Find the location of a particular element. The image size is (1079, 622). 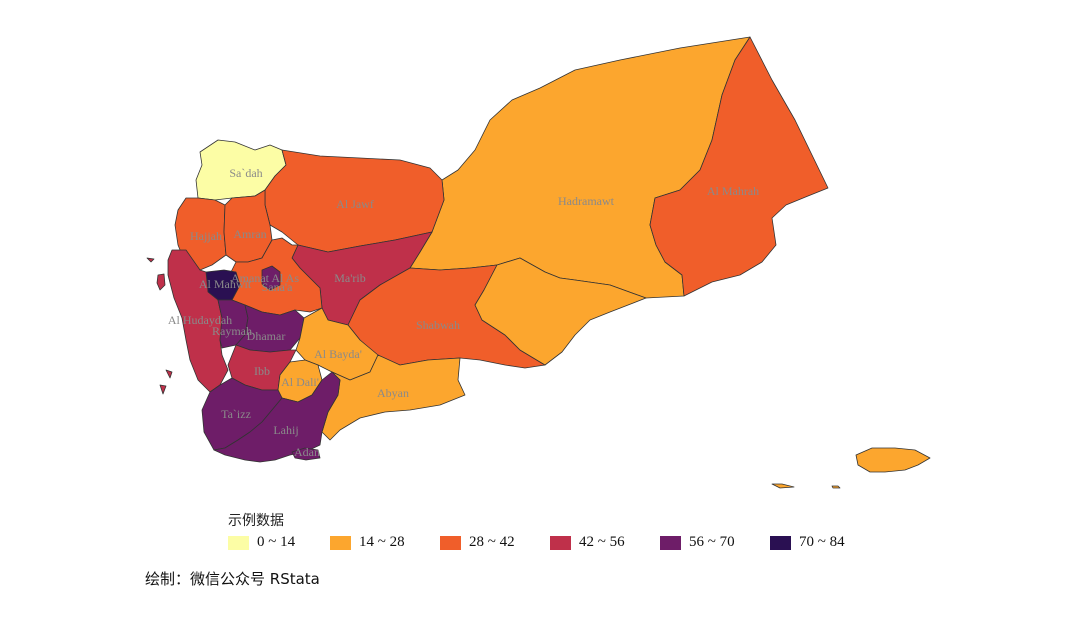

label-marib: Ma'rib is located at coordinates (350, 278).